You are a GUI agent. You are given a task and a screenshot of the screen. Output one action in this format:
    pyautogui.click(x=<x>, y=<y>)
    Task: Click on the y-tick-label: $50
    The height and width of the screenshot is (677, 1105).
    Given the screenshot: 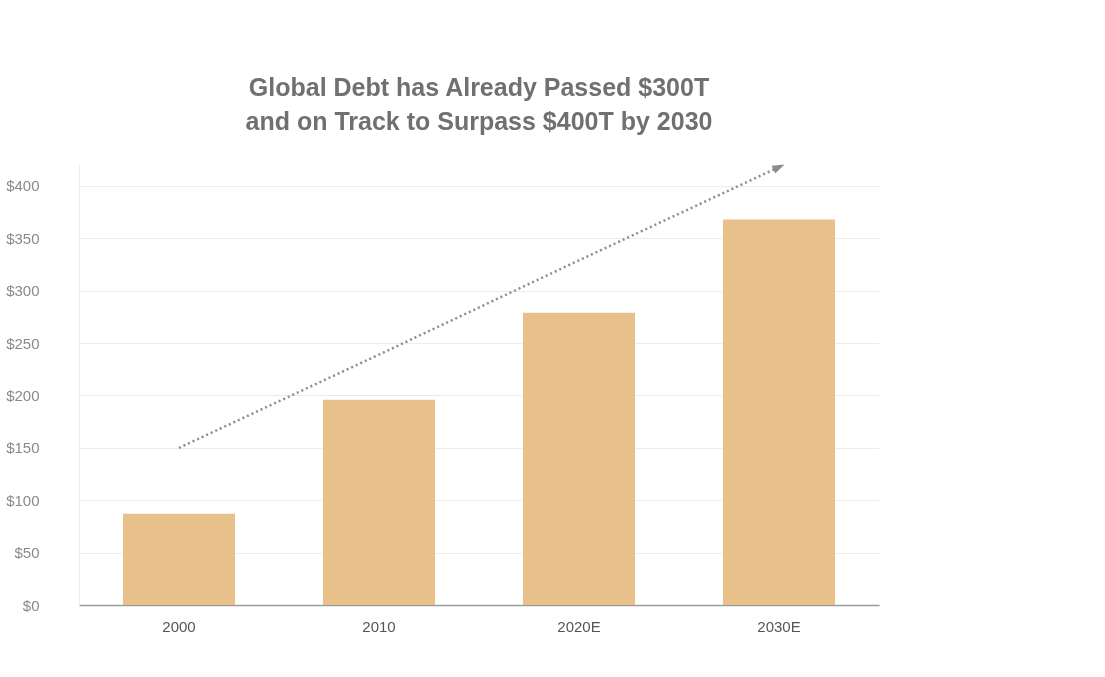 What is the action you would take?
    pyautogui.click(x=27, y=553)
    